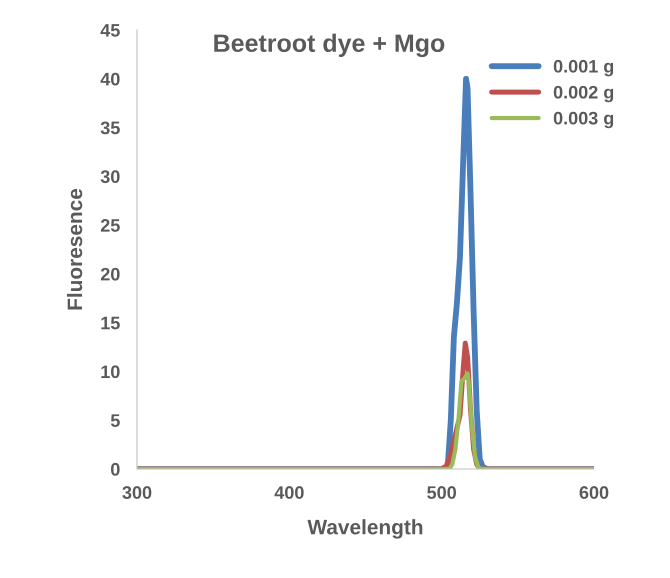 The height and width of the screenshot is (578, 670). I want to click on y-tick-label: 45, so click(110, 30).